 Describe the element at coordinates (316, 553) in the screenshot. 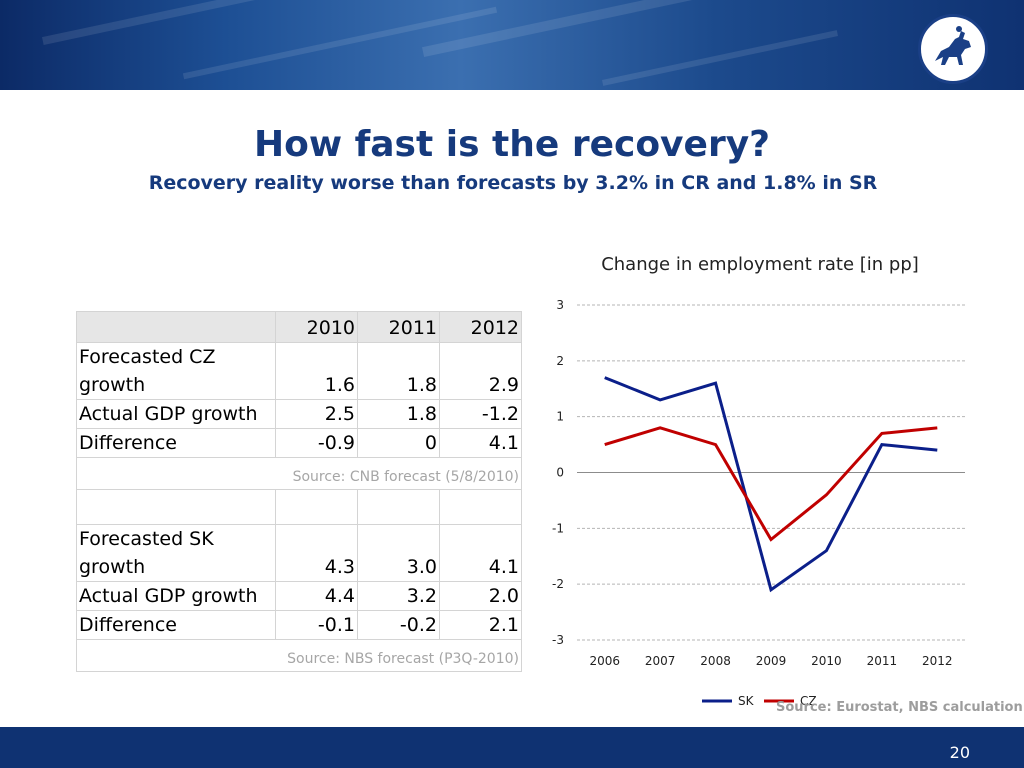

I see `cell-value: 4.3` at that location.